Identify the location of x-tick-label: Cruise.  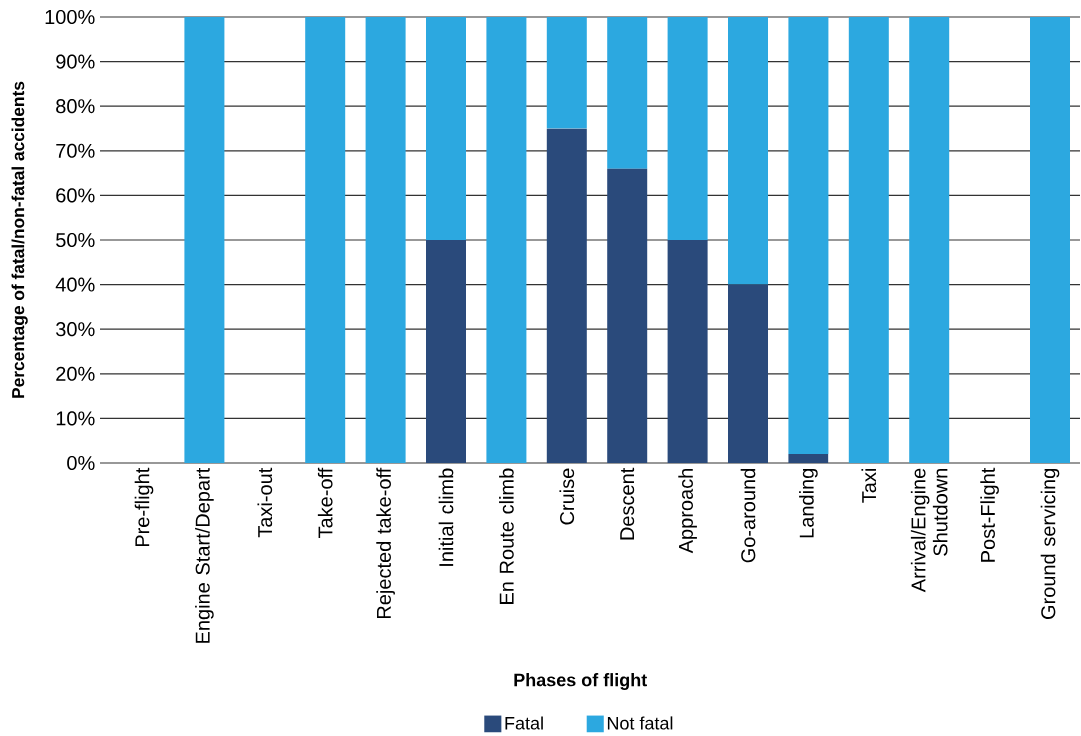
(567, 496).